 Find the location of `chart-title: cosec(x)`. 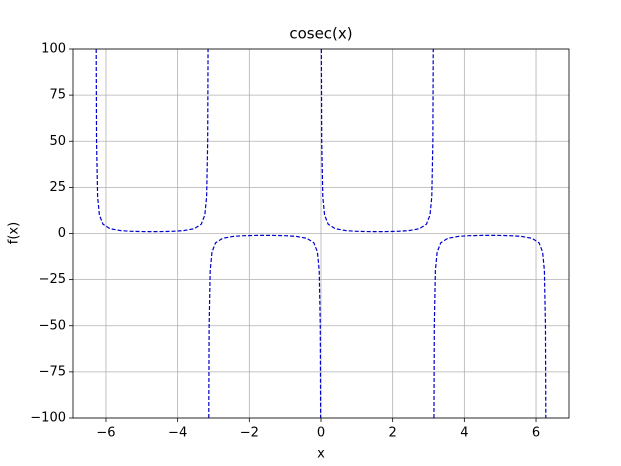

chart-title: cosec(x) is located at coordinates (320, 34).